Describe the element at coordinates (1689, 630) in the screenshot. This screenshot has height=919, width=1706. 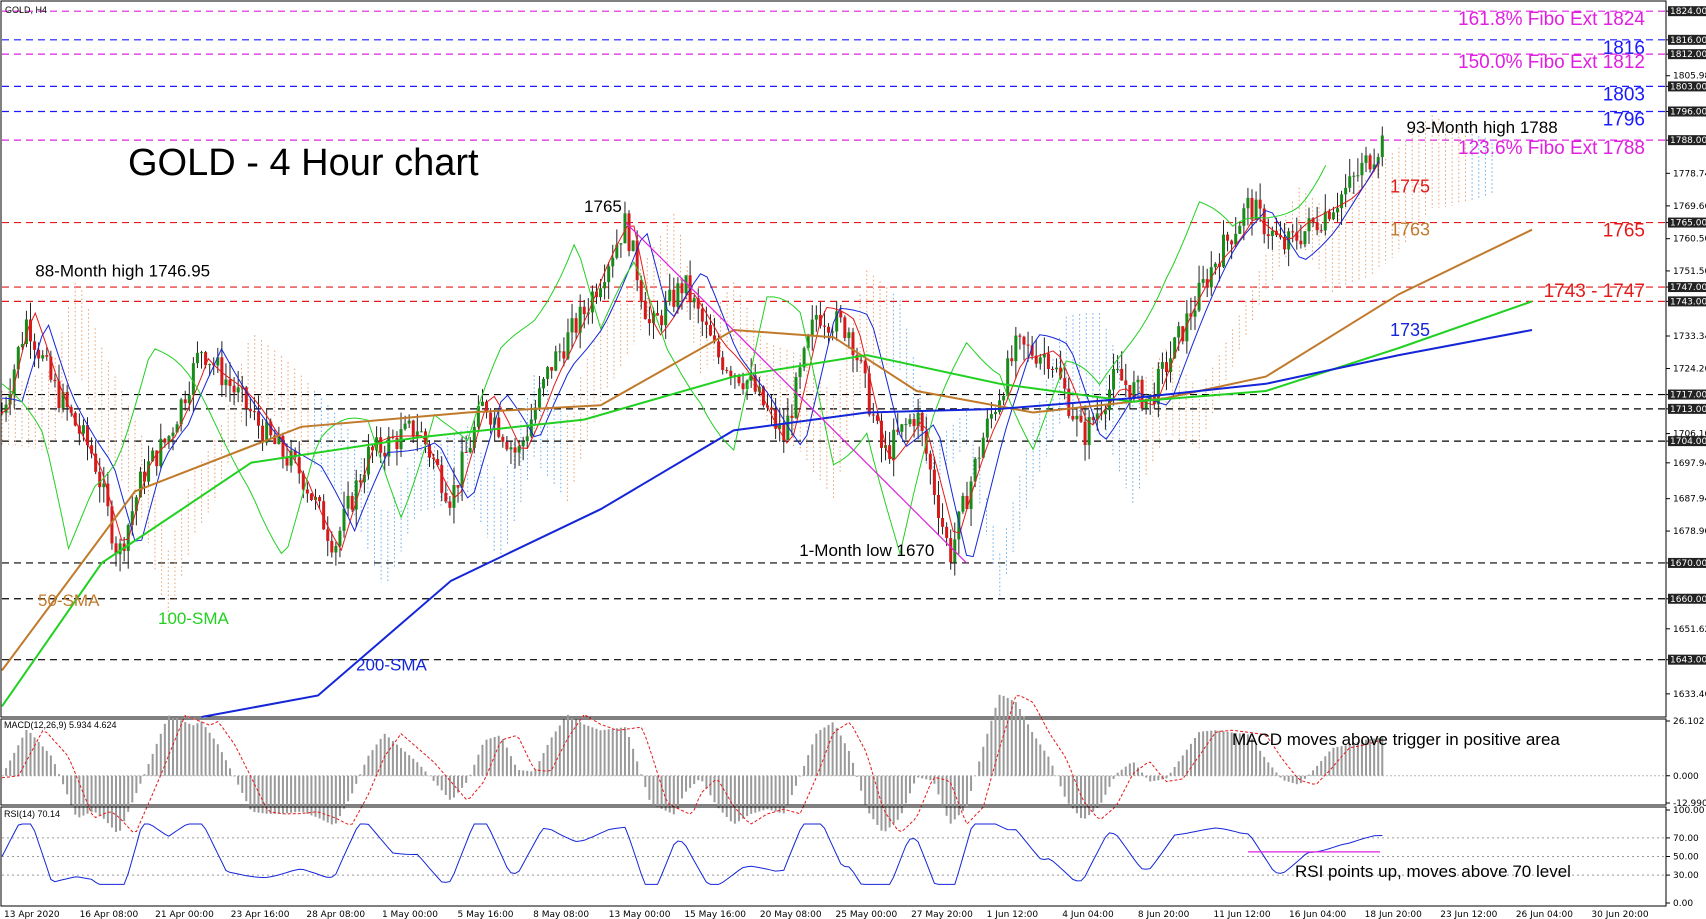
I see `price-tick-label: 1651.62` at that location.